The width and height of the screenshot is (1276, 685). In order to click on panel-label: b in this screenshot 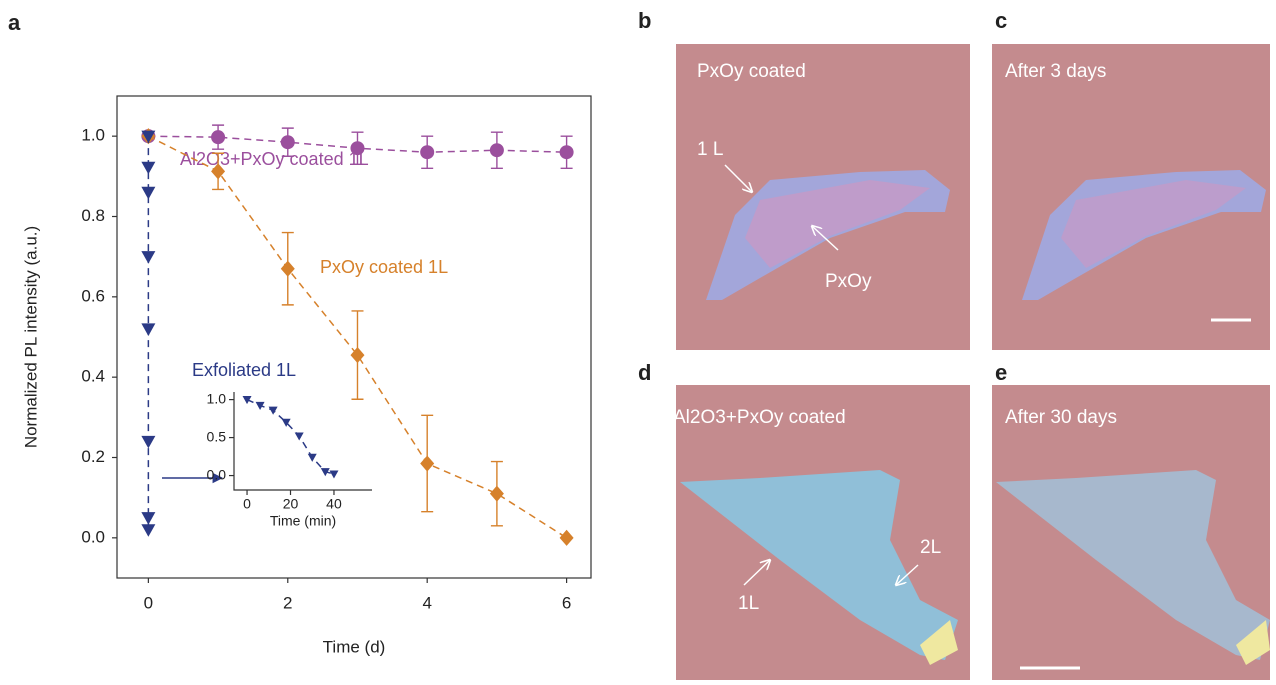, I will do `click(644, 20)`.